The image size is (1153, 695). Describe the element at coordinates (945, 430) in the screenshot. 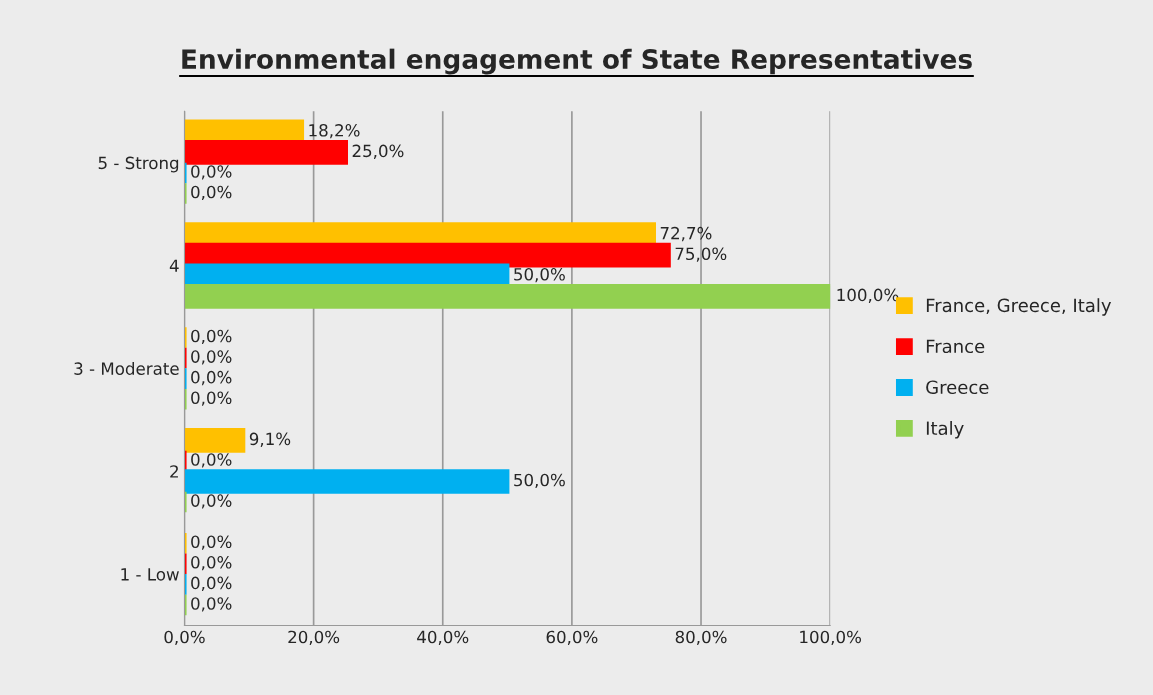

I see `legend-label: Italy` at that location.